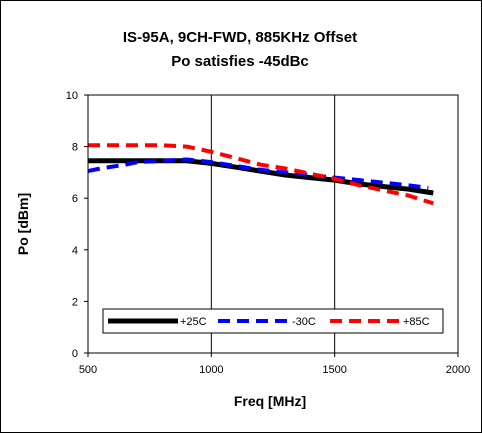  What do you see at coordinates (304, 322) in the screenshot?
I see `legend-label-1: -30C` at bounding box center [304, 322].